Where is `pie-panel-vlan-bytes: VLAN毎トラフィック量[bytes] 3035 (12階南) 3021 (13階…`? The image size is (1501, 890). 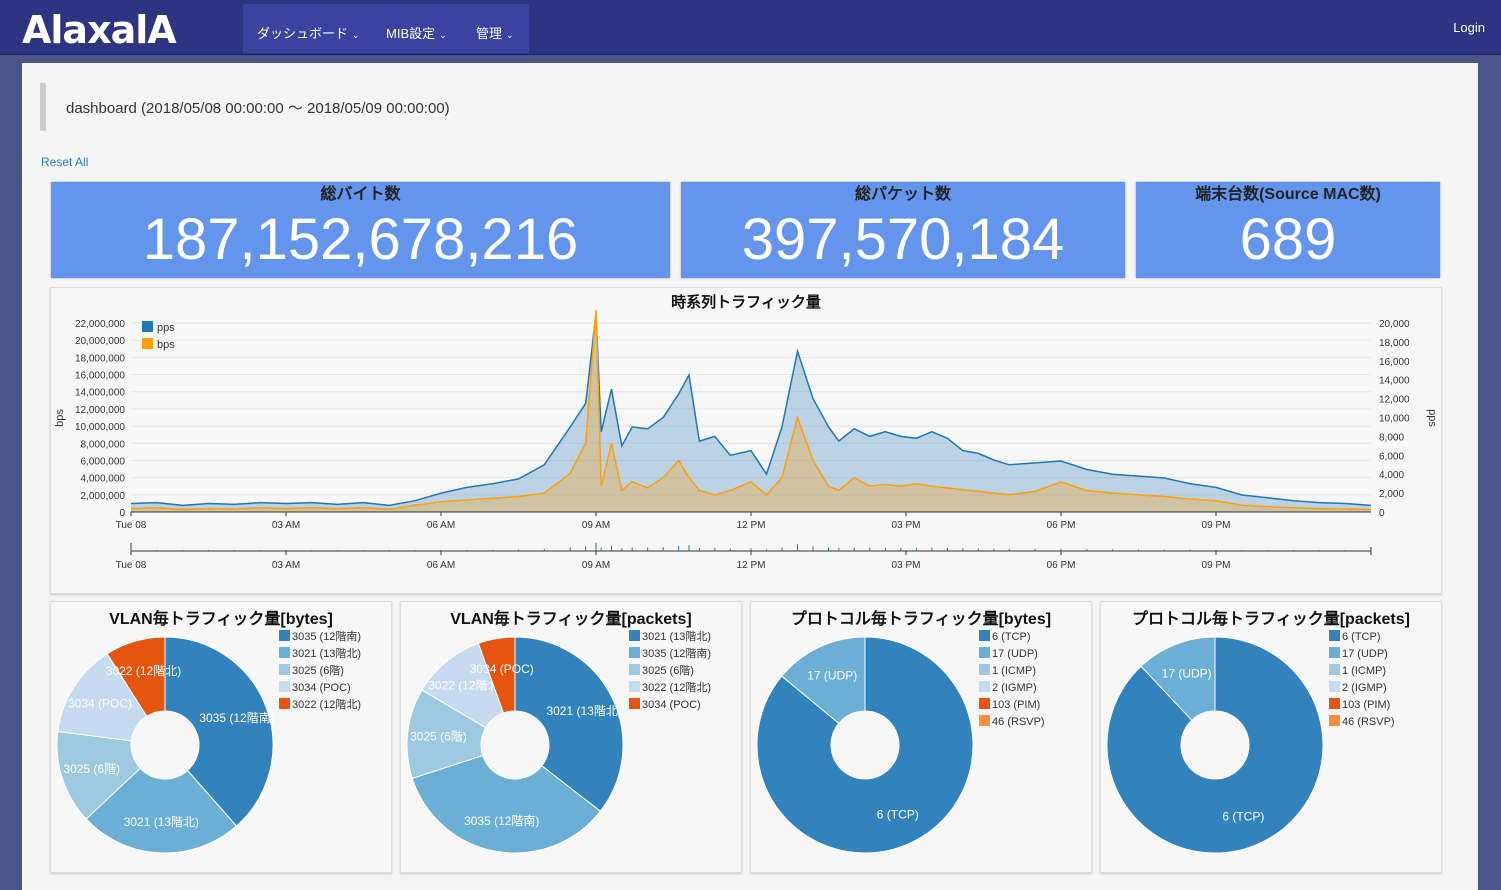
pie-panel-vlan-bytes: VLAN毎トラフィック量[bytes] 3035 (12階南) 3021 (13階… is located at coordinates (221, 737).